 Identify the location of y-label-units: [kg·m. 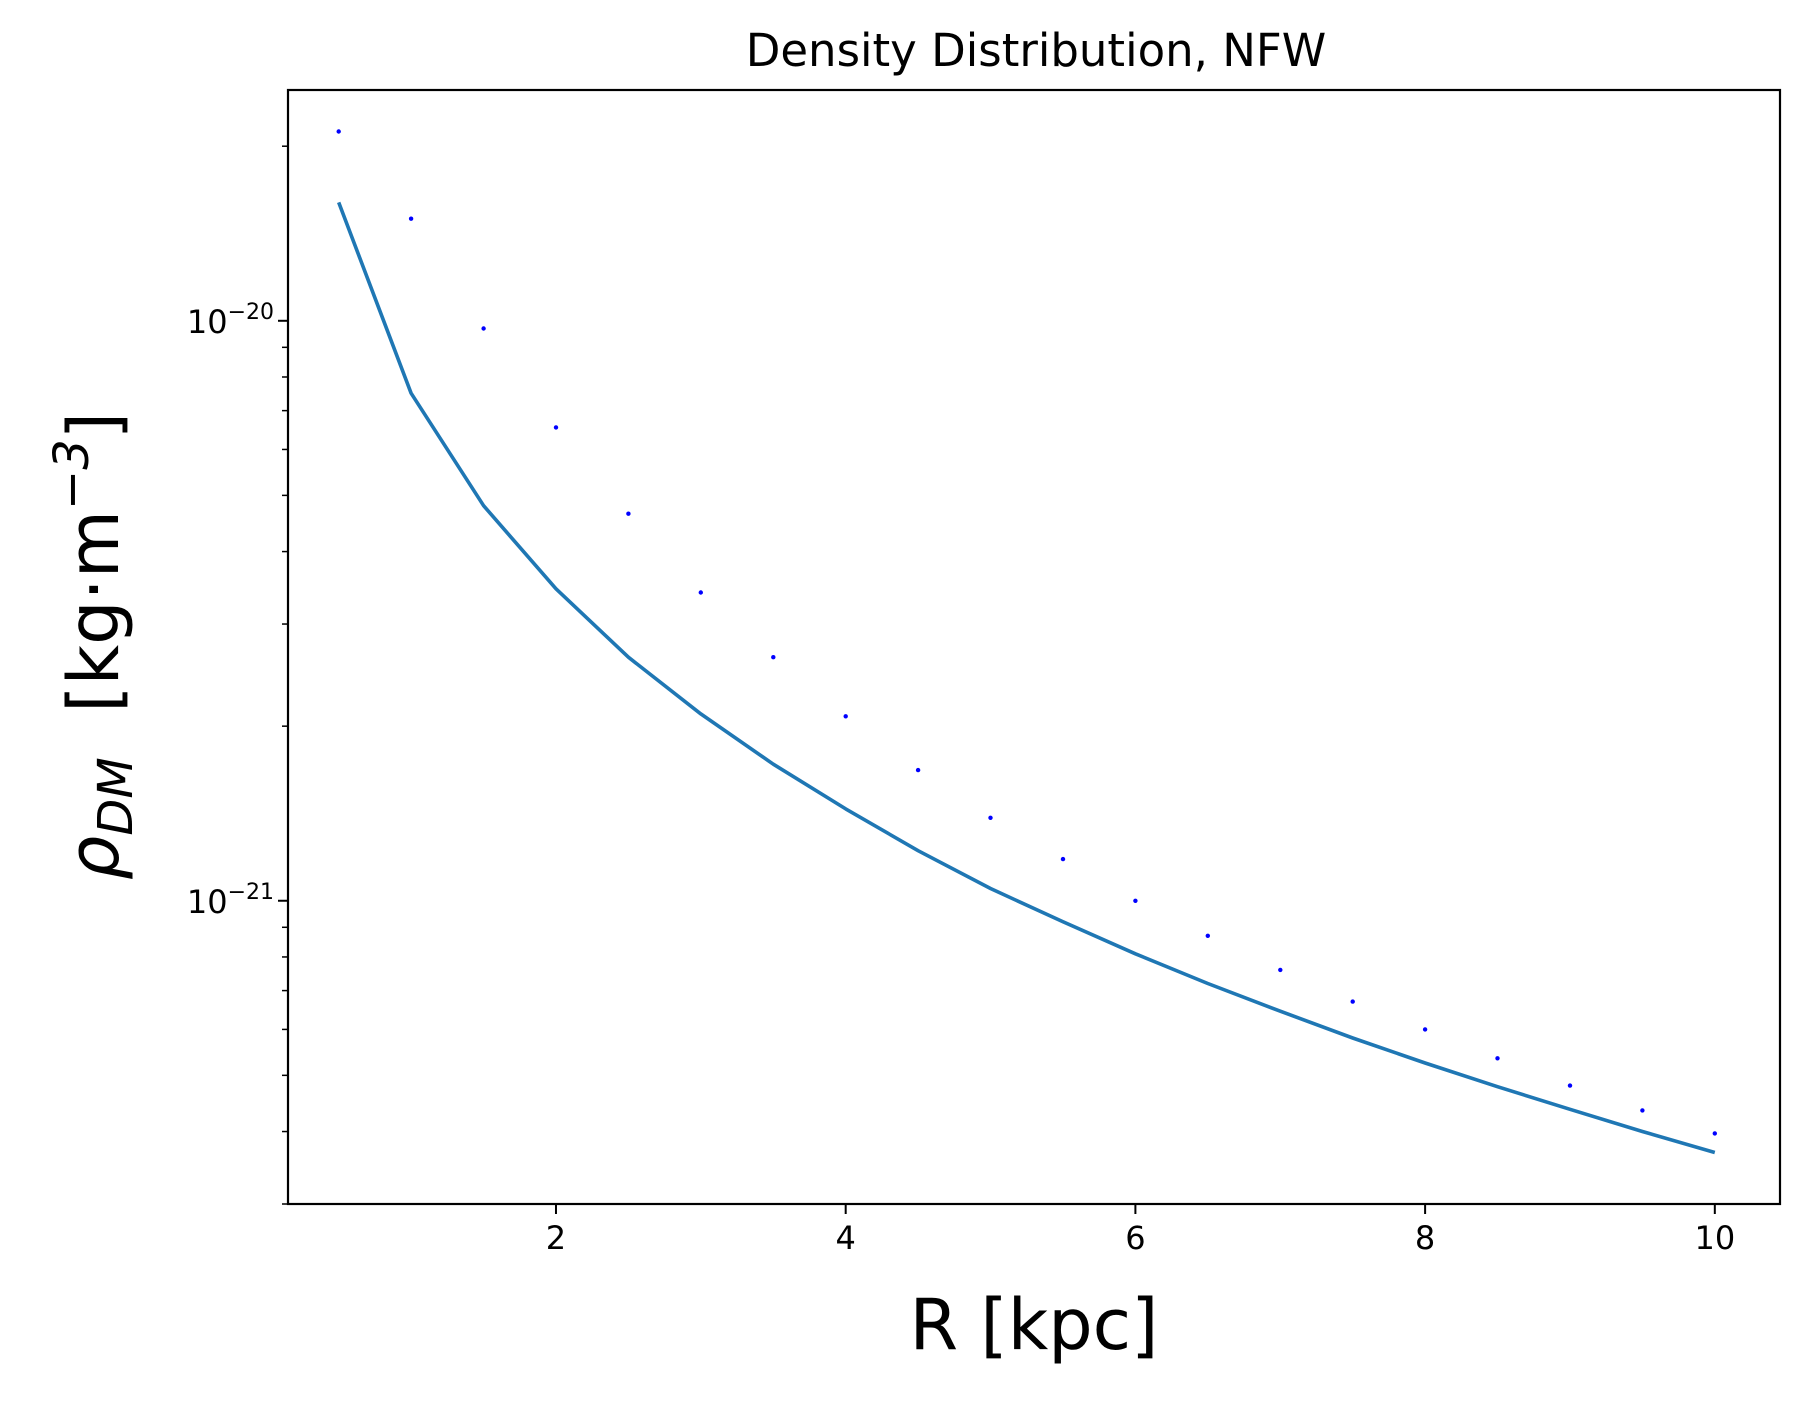
(94, 611).